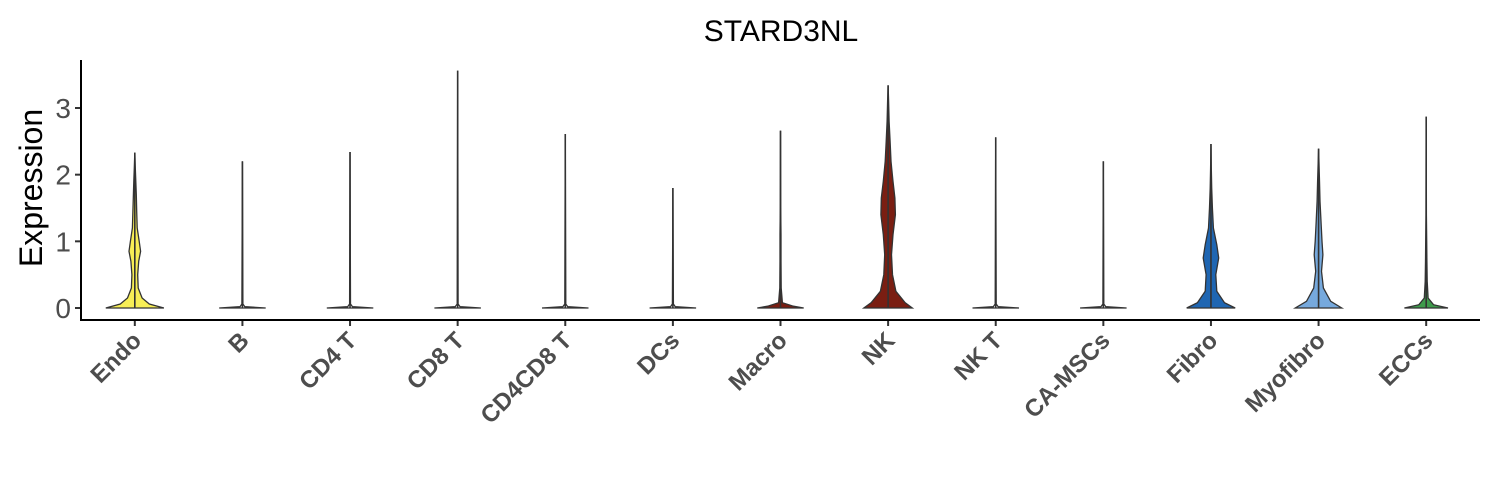 The image size is (1500, 500). What do you see at coordinates (63, 241) in the screenshot?
I see `y-tick-label-1: 1` at bounding box center [63, 241].